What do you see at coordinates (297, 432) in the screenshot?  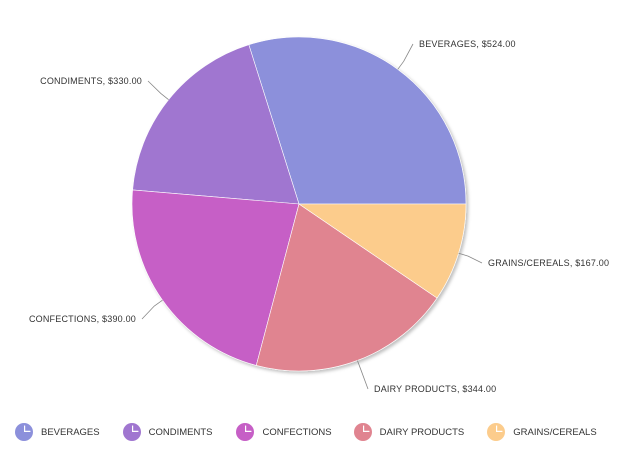 I see `legend-label: CONFECTIONS` at bounding box center [297, 432].